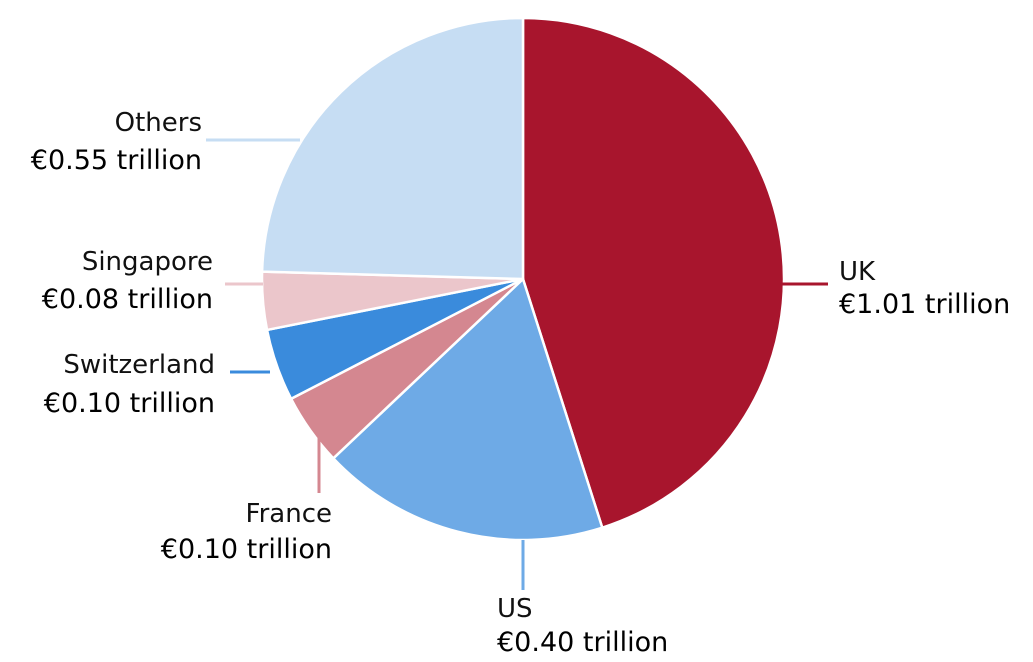  I want to click on pie-slice-others, so click(392, 148).